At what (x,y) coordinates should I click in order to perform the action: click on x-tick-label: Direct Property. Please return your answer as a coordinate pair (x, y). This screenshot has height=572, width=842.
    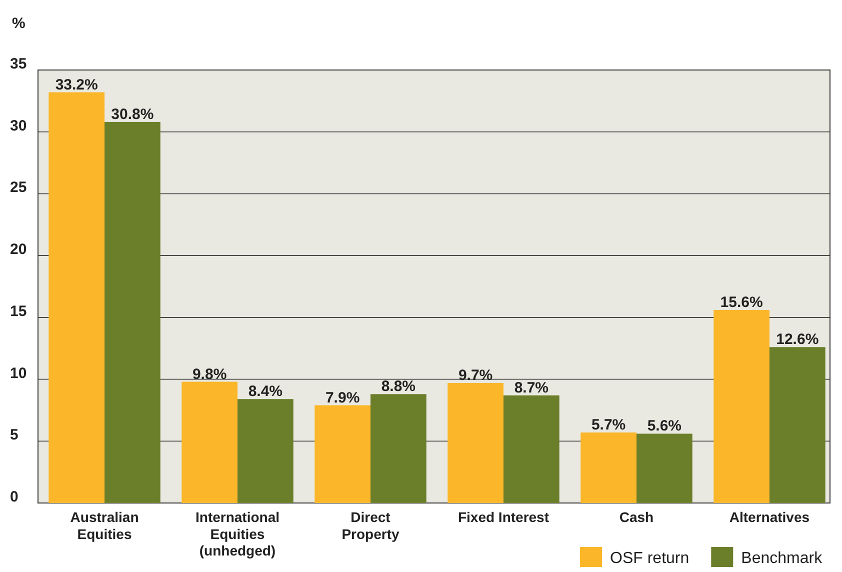
    Looking at the image, I should click on (371, 525).